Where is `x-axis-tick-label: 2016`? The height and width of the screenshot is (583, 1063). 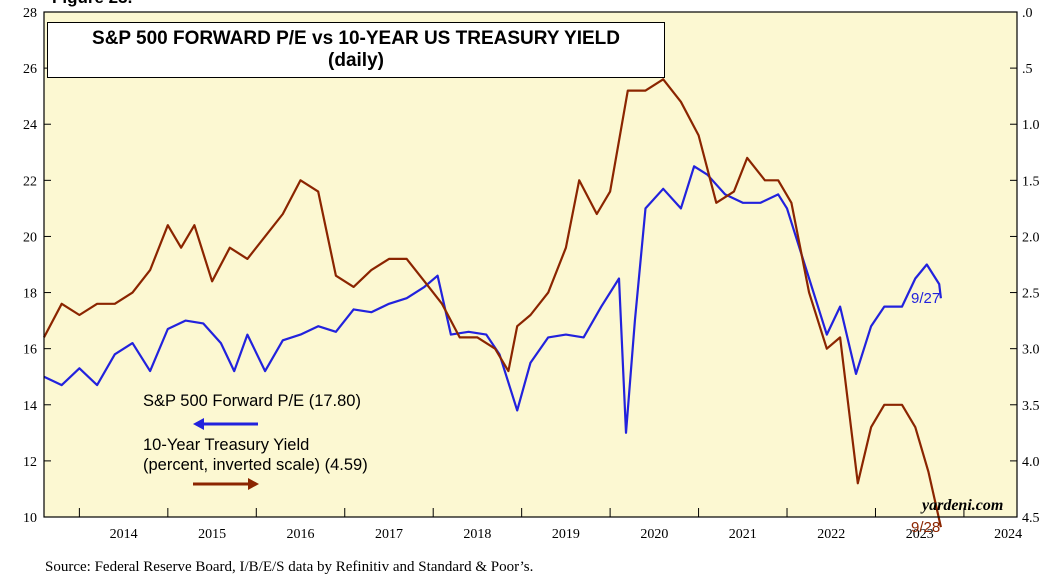
x-axis-tick-label: 2016 is located at coordinates (301, 534).